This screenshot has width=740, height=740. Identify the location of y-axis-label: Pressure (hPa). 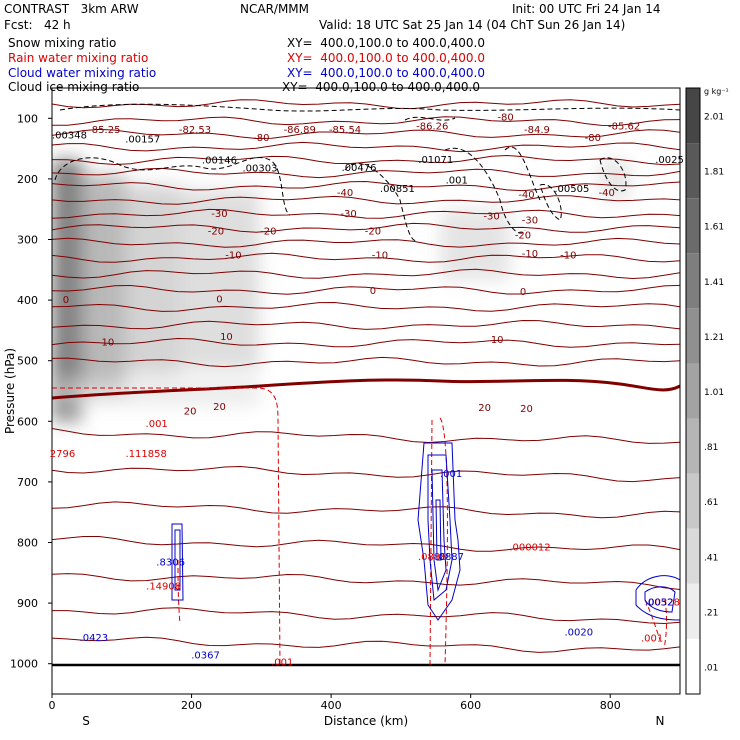
(10, 391).